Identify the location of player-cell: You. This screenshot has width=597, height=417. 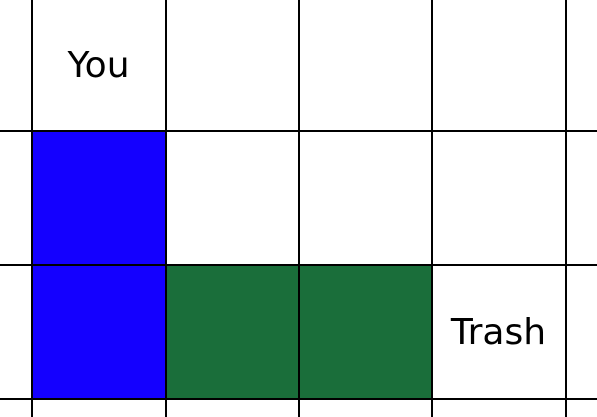
(98, 65).